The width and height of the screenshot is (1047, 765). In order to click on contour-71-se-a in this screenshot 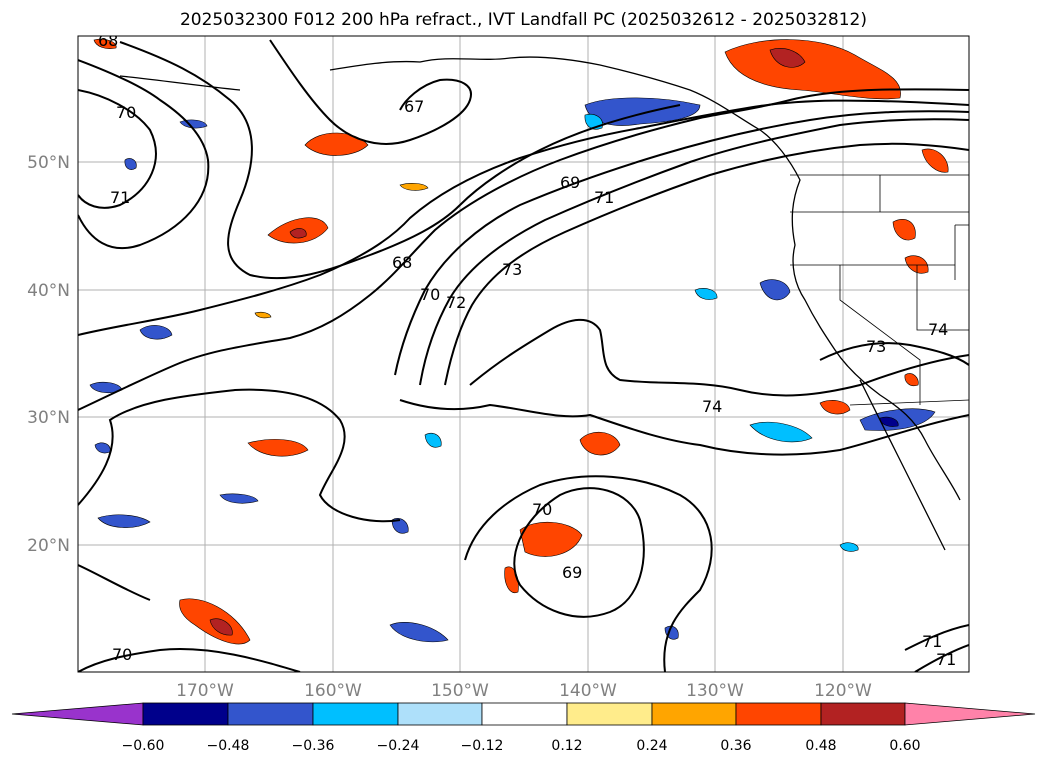, I will do `click(936, 637)`.